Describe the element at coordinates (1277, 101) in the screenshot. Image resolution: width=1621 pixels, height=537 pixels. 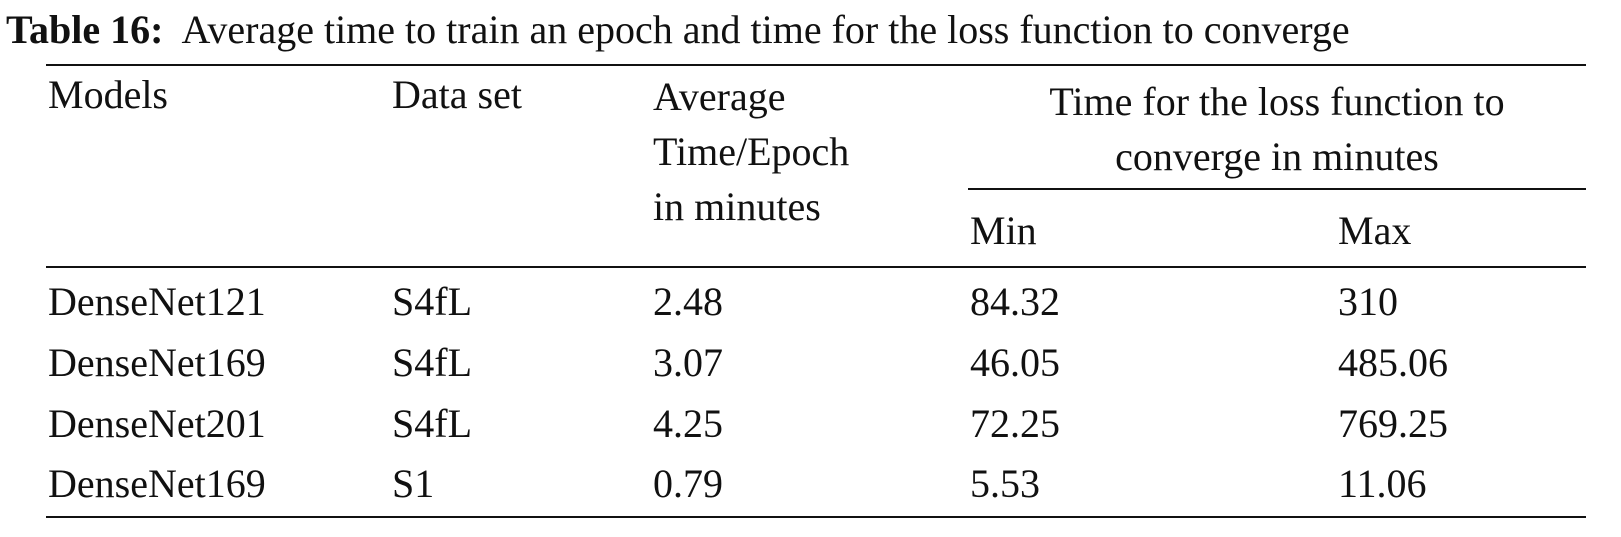
I see `header-converge-time-line-1: Time for the loss function to` at that location.